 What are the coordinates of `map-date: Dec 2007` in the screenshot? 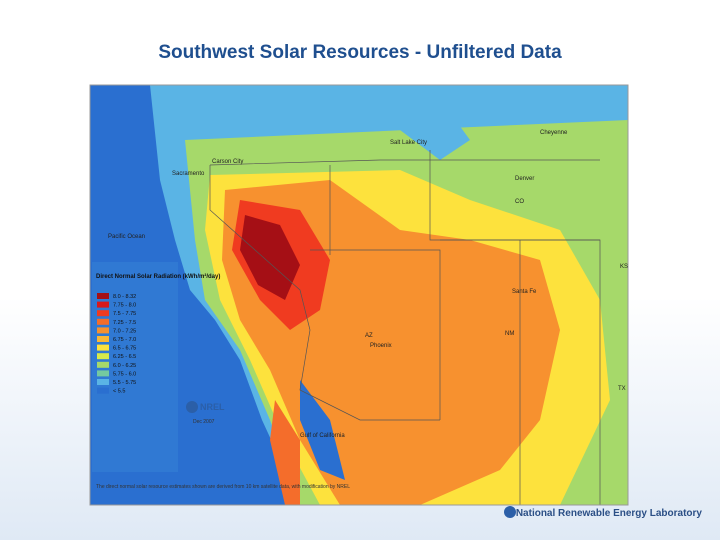 It's located at (204, 422).